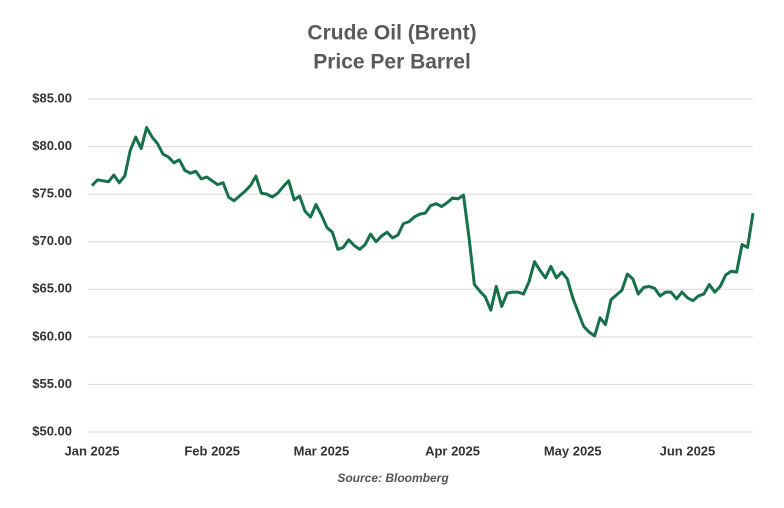 The height and width of the screenshot is (508, 784). Describe the element at coordinates (573, 450) in the screenshot. I see `x-tick-label: May 2025` at that location.